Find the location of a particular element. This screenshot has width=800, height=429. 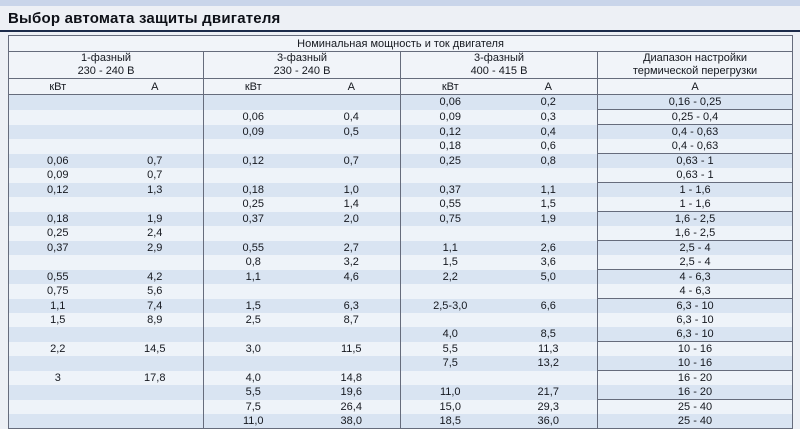

cell-current-a: 19,6 is located at coordinates (351, 392).